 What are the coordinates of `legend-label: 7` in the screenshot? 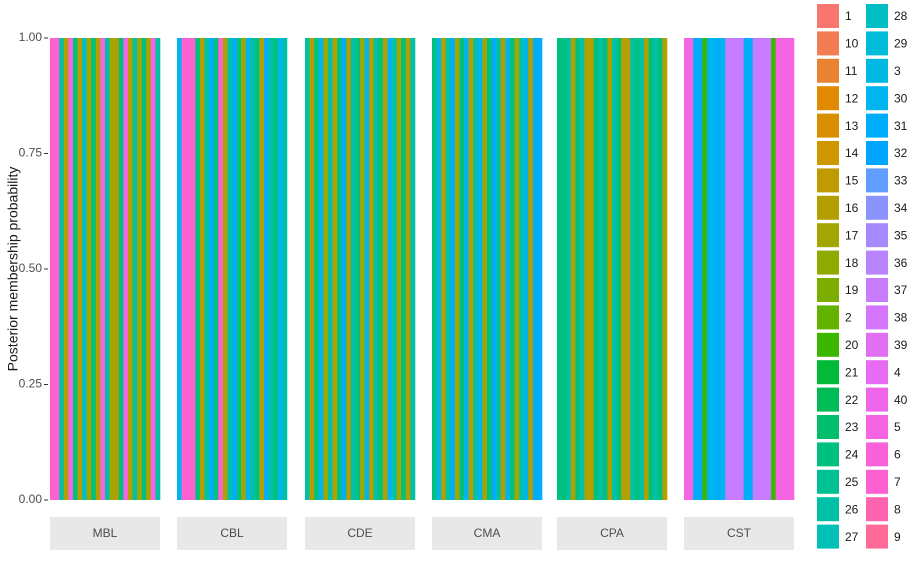 It's located at (897, 482).